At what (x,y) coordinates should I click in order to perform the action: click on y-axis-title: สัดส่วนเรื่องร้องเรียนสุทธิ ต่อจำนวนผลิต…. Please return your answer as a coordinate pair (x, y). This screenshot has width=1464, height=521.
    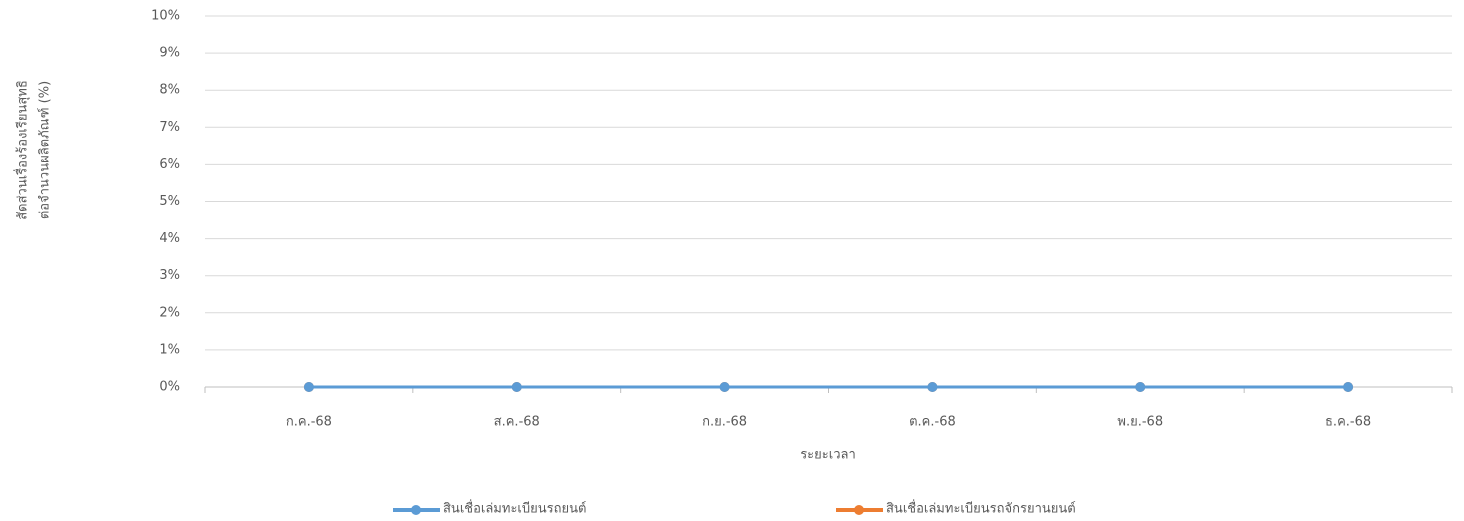
    Looking at the image, I should click on (33, 150).